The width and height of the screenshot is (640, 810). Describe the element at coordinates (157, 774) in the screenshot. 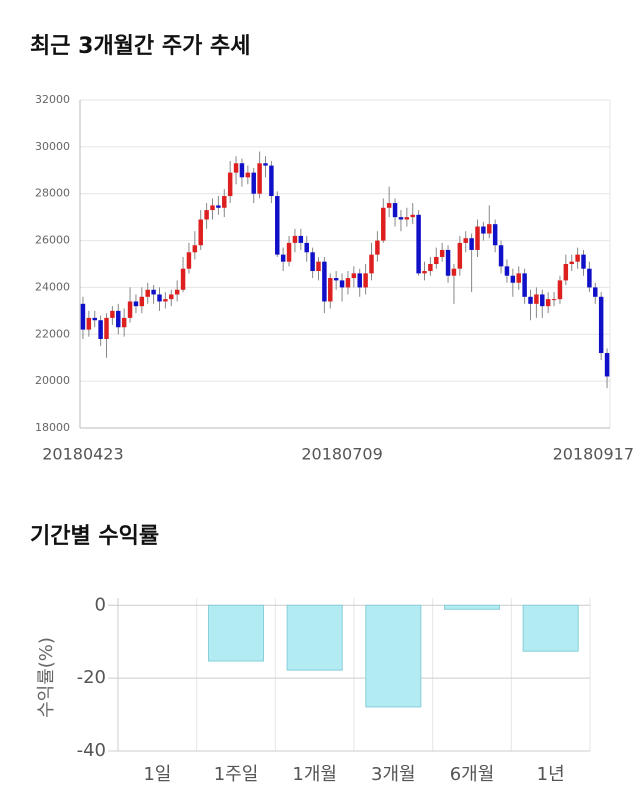

I see `x-tick-label: 1일` at that location.